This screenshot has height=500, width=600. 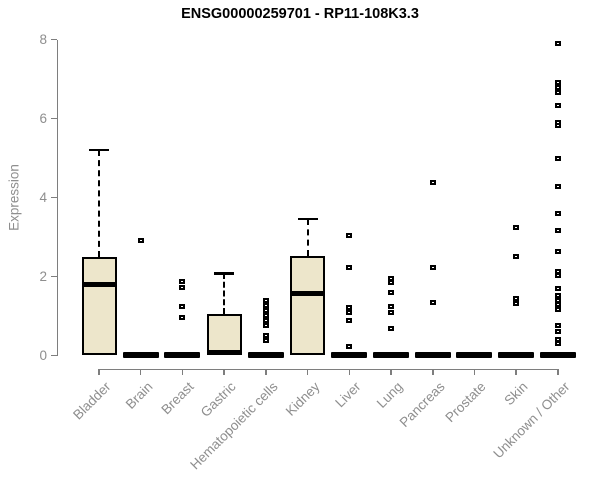 What do you see at coordinates (43, 118) in the screenshot?
I see `y-tick-label: 6` at bounding box center [43, 118].